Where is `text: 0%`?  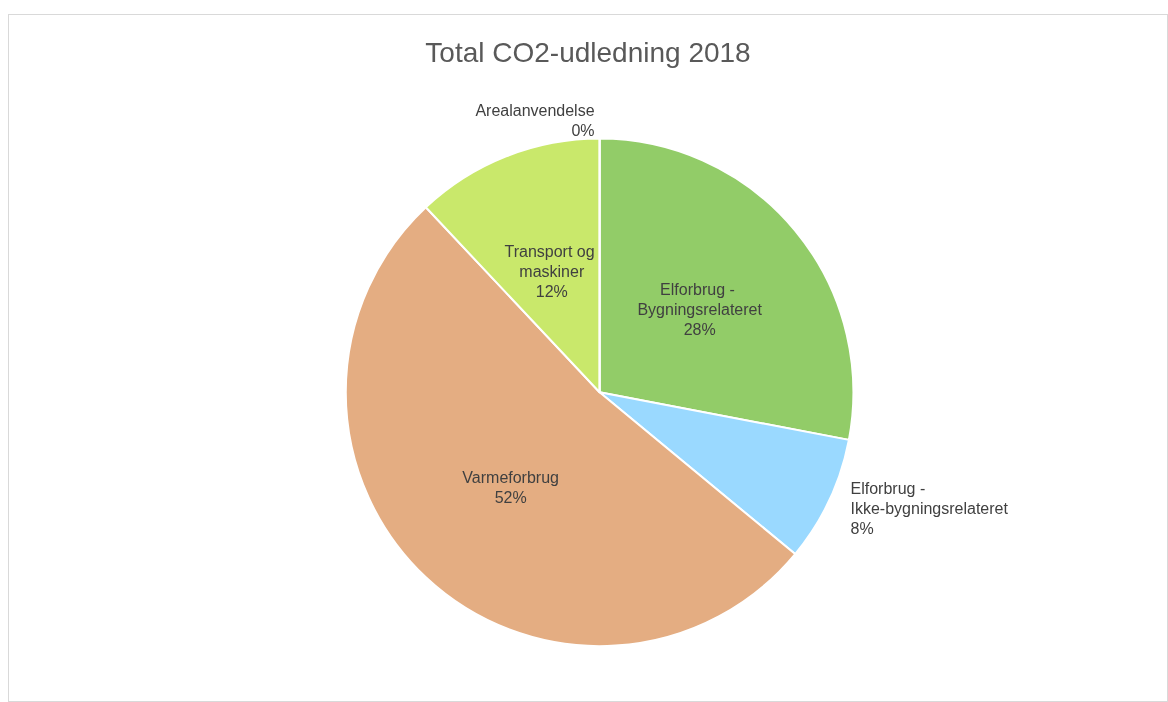
text: 0% is located at coordinates (583, 130).